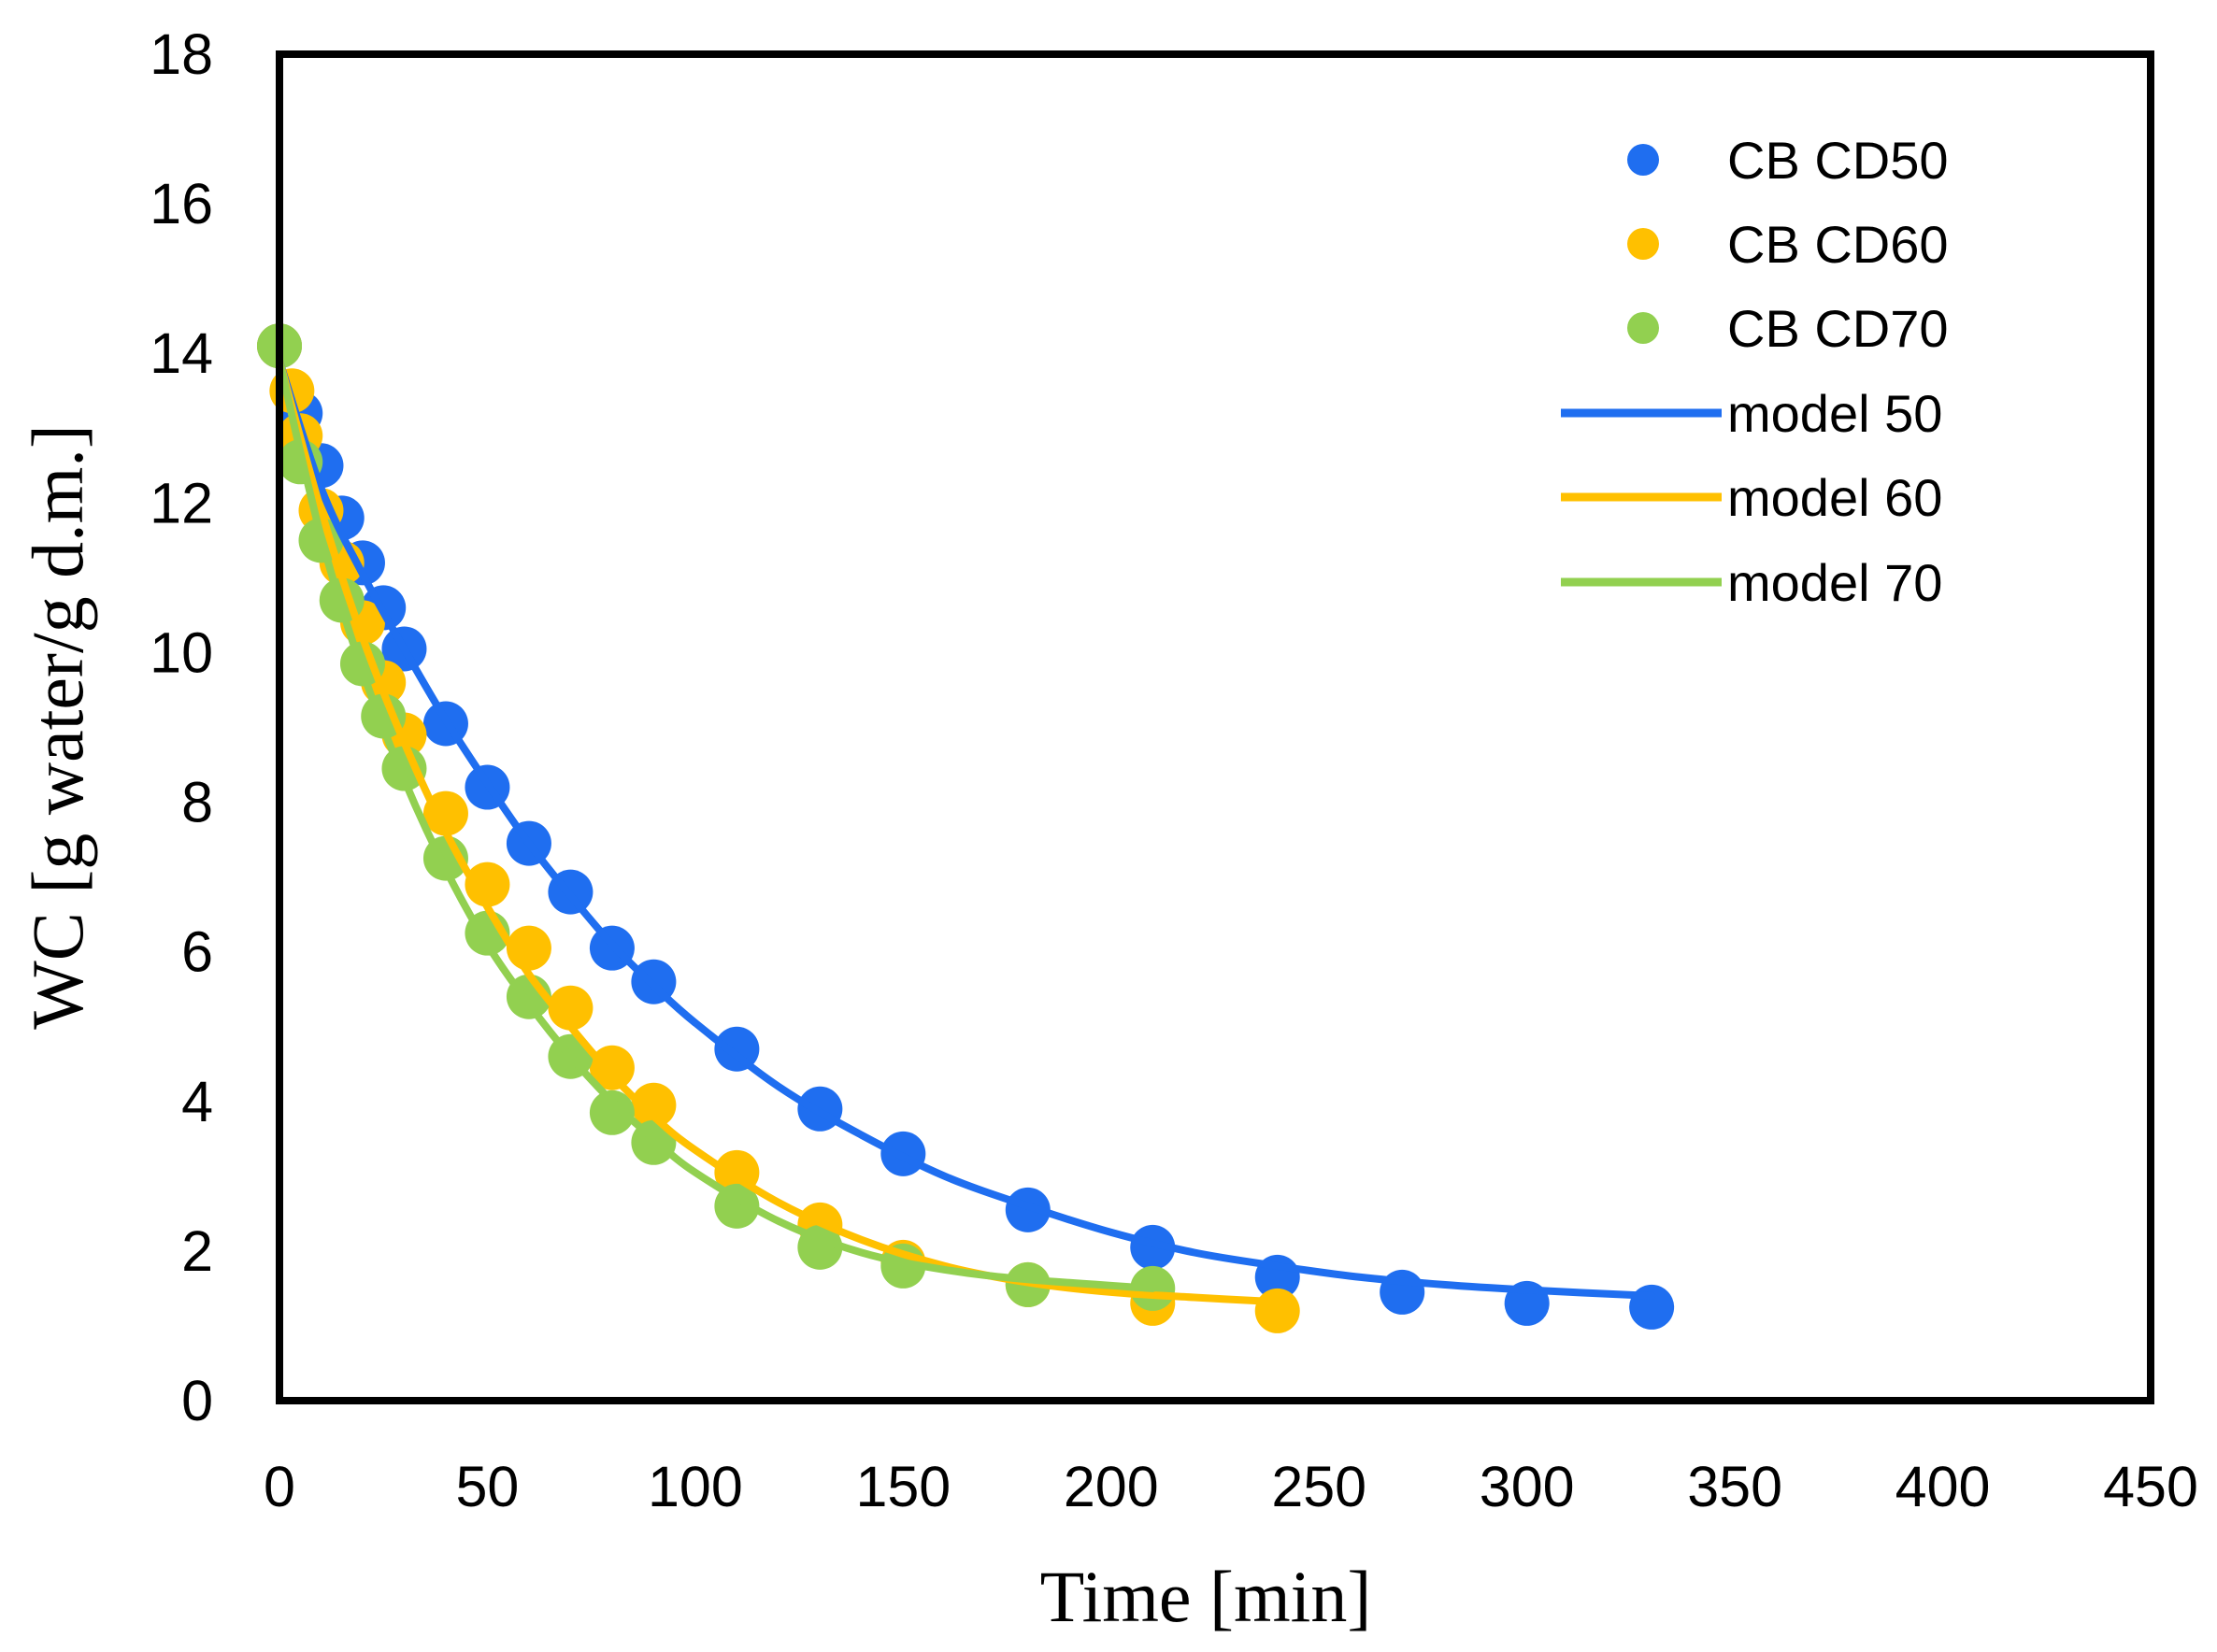 Image resolution: width=2217 pixels, height=1652 pixels. I want to click on legend-item-cb-cd50: CB CD50, so click(1788, 161).